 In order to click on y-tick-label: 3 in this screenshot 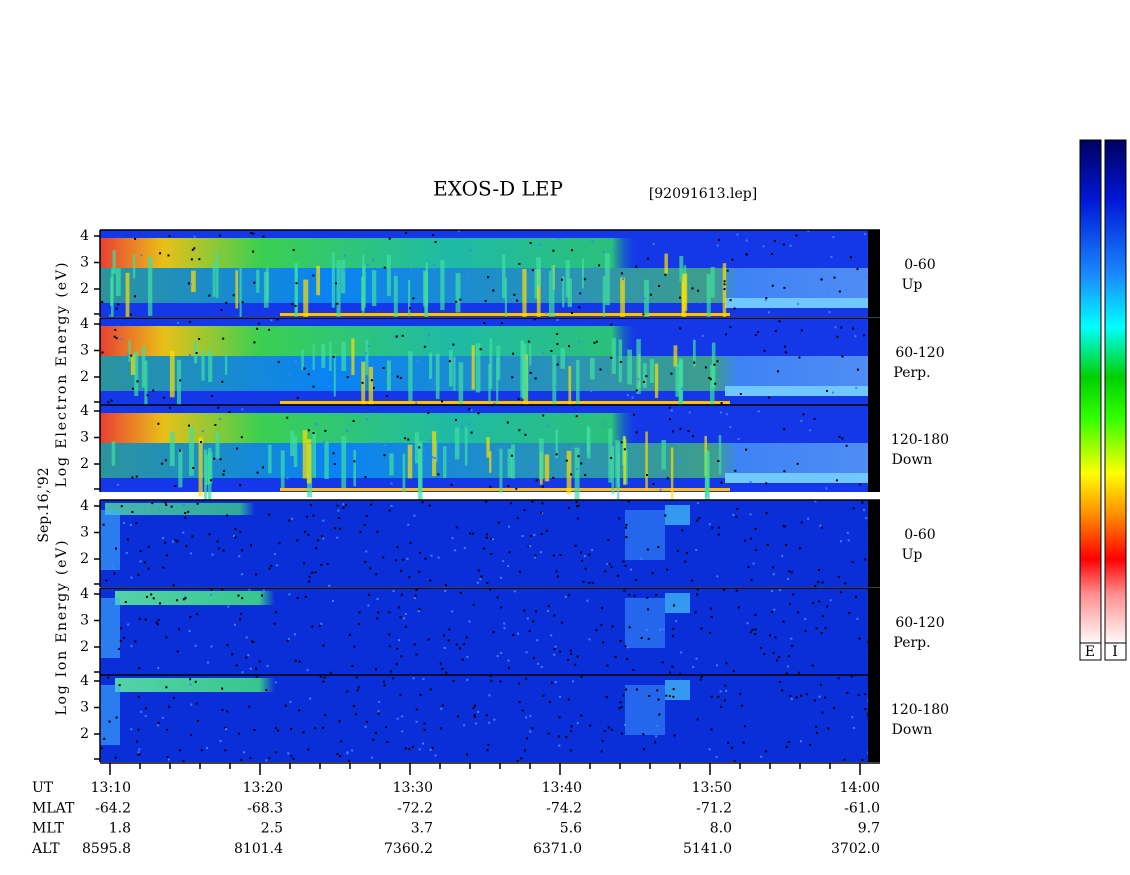, I will do `click(84, 621)`.